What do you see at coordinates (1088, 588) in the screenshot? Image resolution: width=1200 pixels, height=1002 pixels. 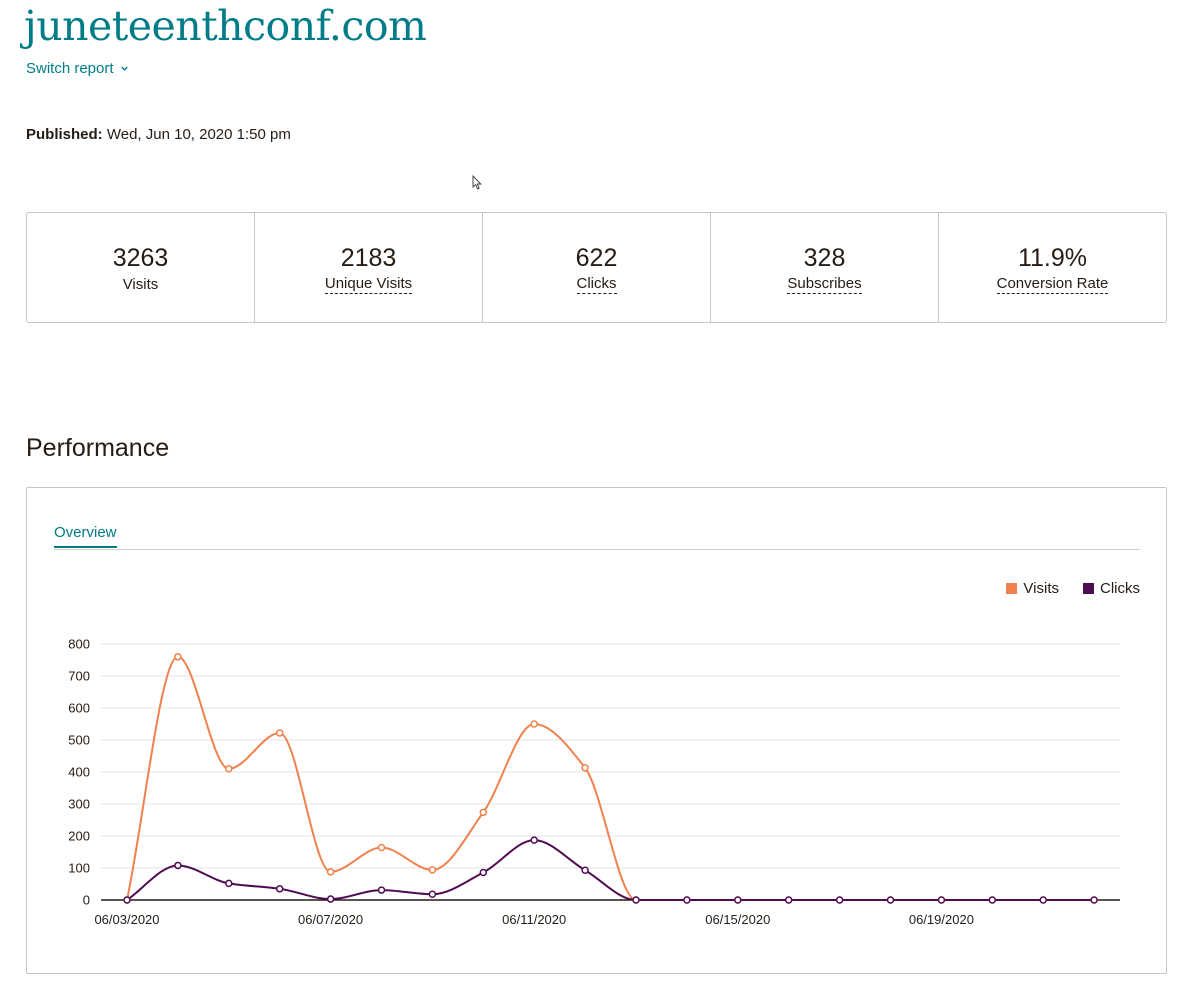 I see `legend-swatch-clicks` at bounding box center [1088, 588].